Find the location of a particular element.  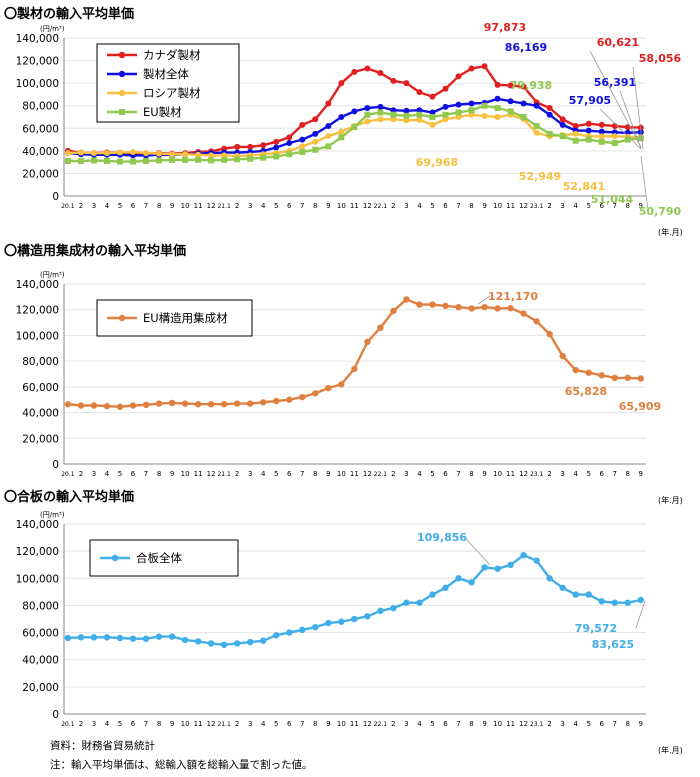

x-tick-label: 20.1 is located at coordinates (68, 474).